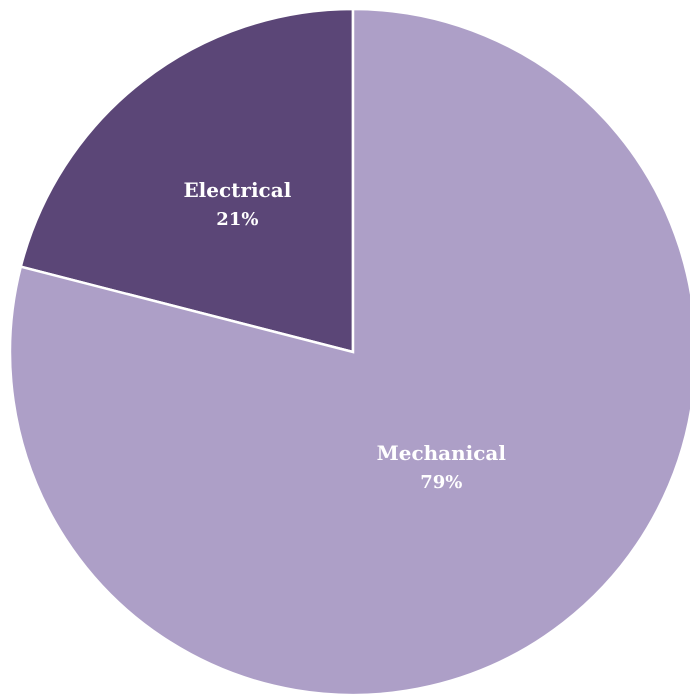 Image resolution: width=690 pixels, height=700 pixels. Describe the element at coordinates (237, 204) in the screenshot. I see `data-label-electrical: Electrical 21%` at that location.